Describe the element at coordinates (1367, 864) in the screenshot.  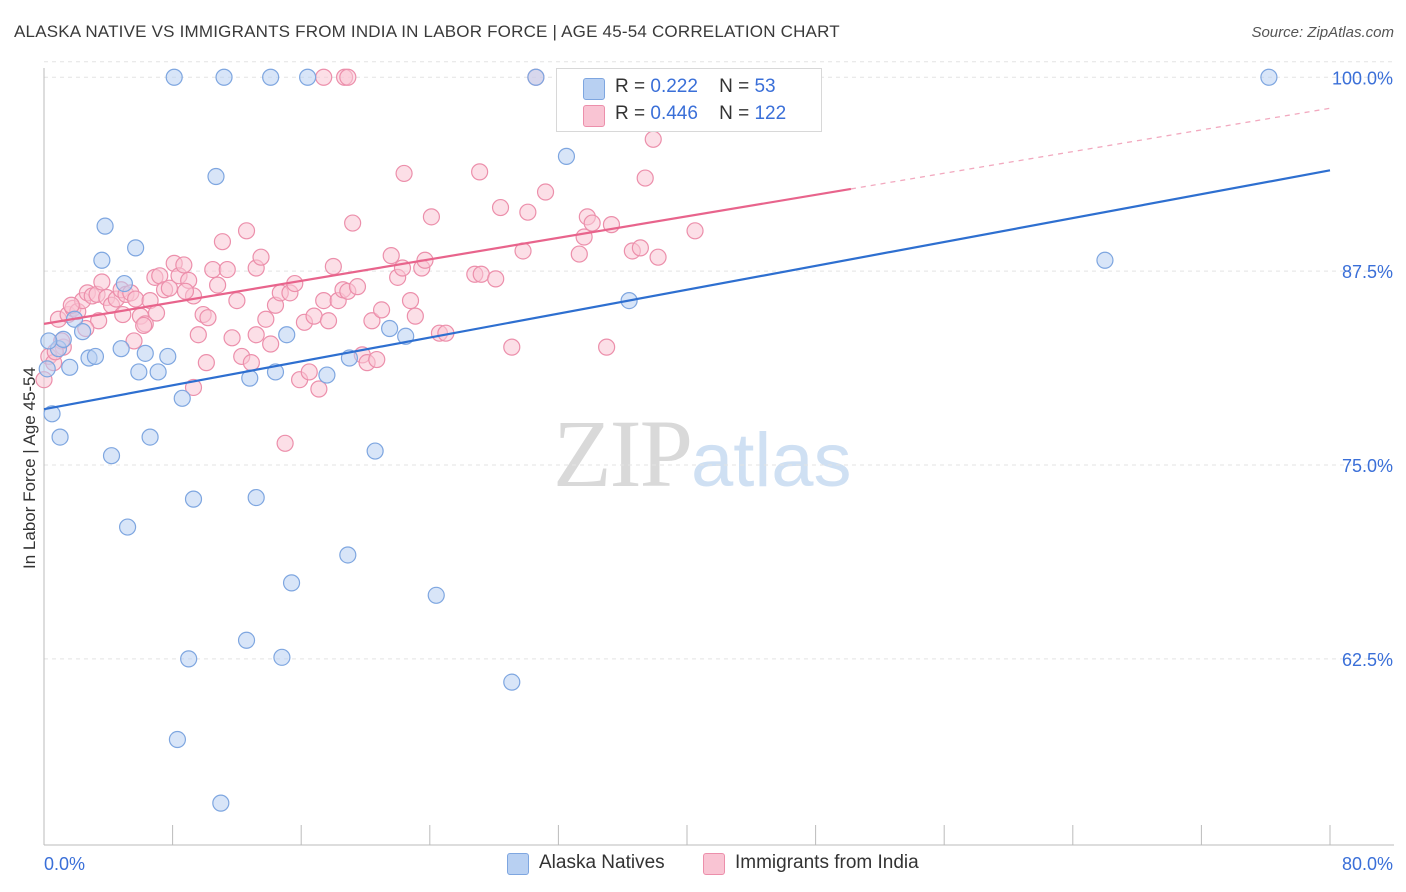
I see `x-tick-label: 80.0%` at that location.